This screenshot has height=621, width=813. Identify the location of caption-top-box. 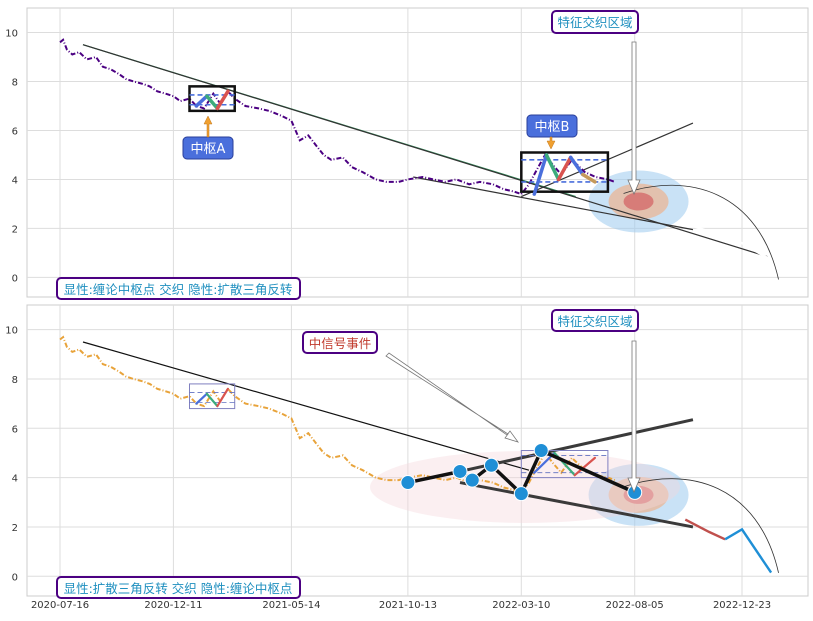
(178, 288).